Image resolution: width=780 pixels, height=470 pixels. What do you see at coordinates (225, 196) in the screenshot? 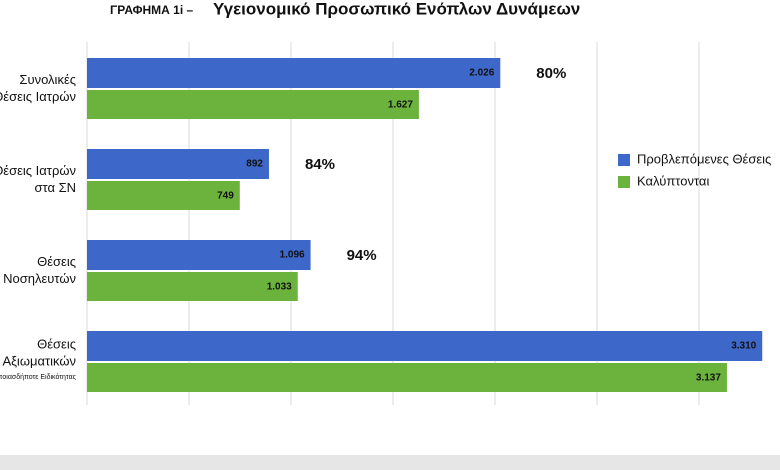
I see `value-label: 749` at bounding box center [225, 196].